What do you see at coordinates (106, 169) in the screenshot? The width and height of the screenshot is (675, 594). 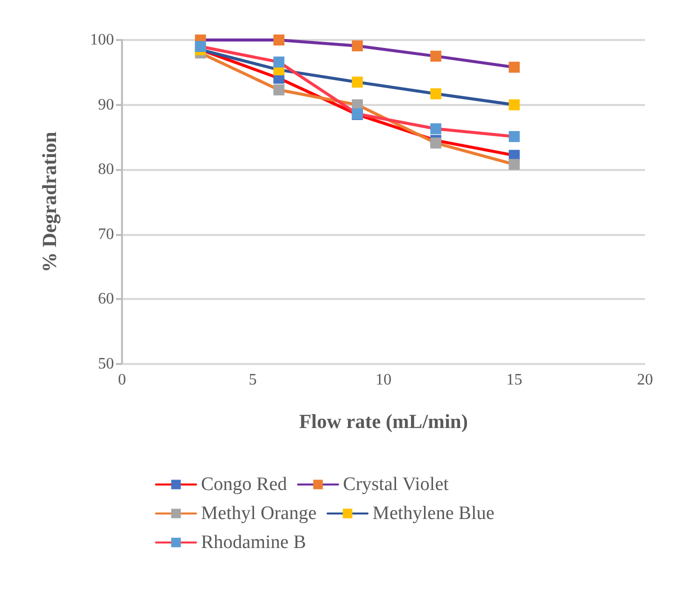 I see `y-tick-label: 80` at bounding box center [106, 169].